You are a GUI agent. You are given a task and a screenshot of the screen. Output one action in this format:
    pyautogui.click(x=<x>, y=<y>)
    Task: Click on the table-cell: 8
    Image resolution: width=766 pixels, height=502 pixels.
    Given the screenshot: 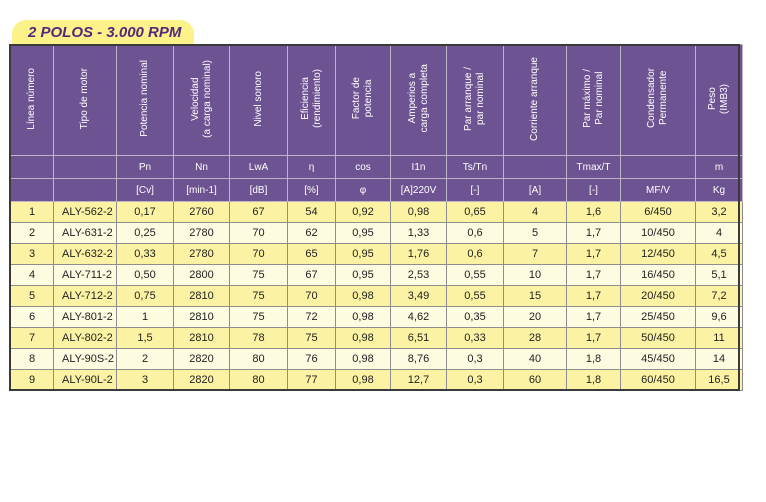 What is the action you would take?
    pyautogui.click(x=32, y=359)
    